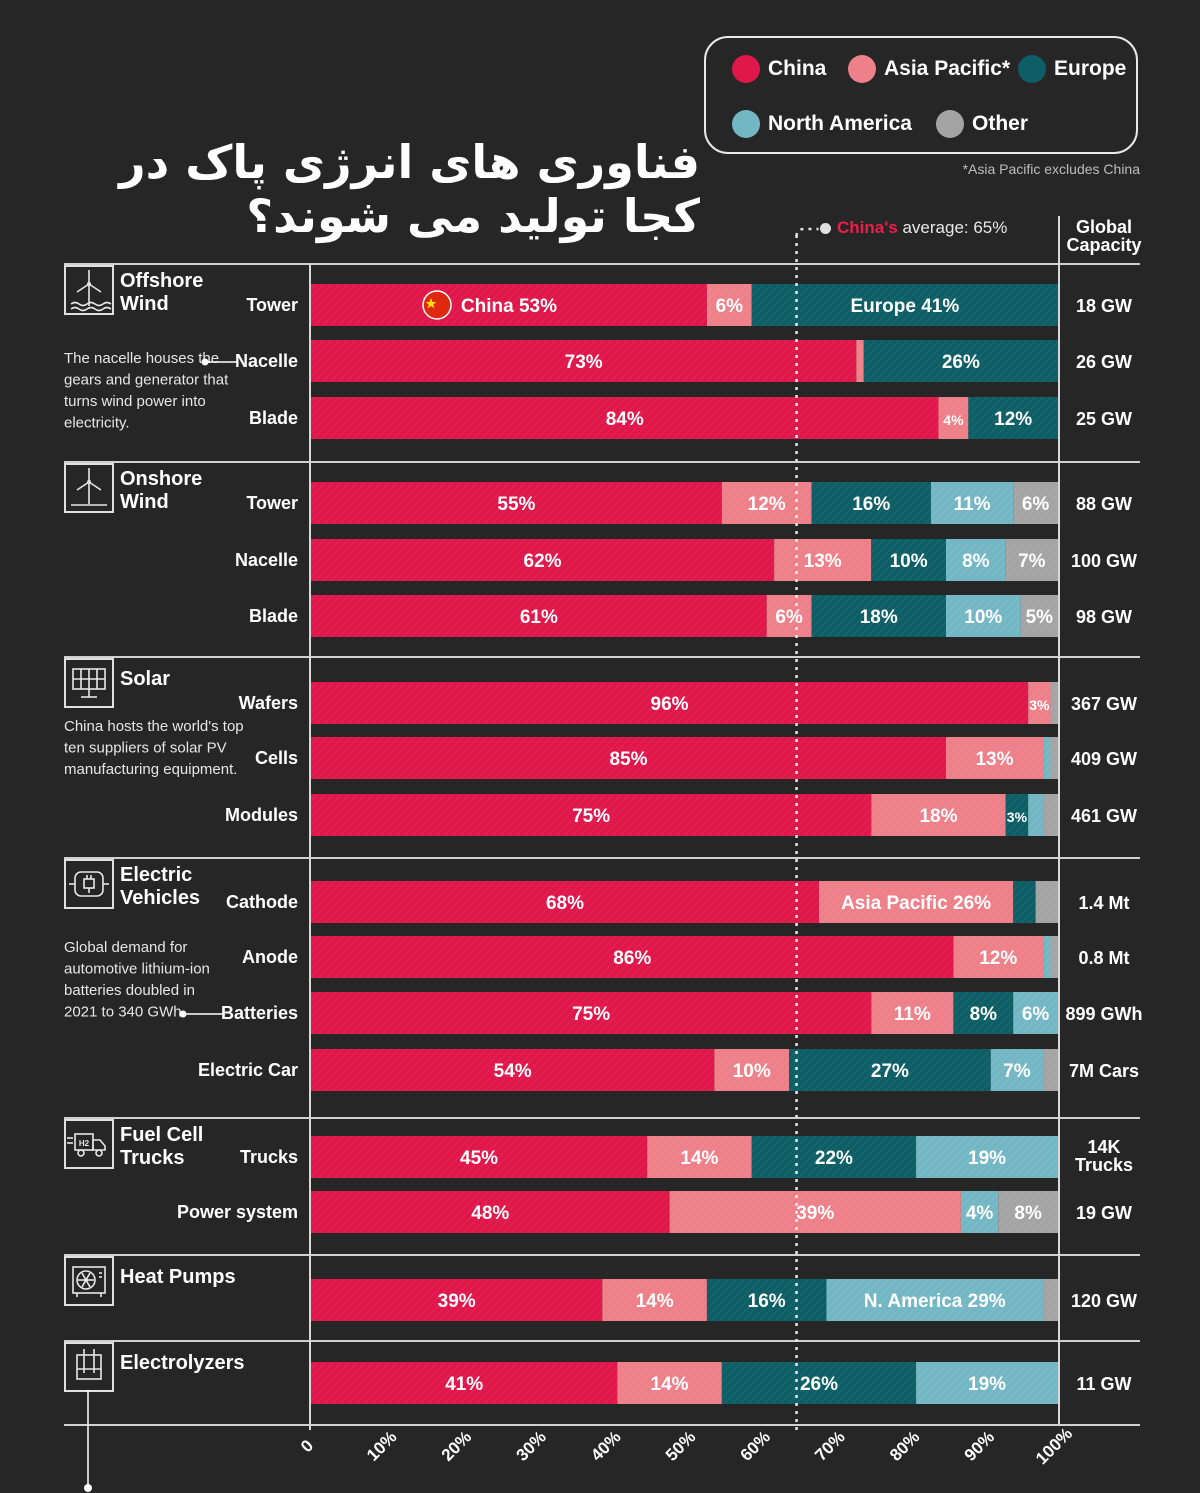 The image size is (1200, 1493). Describe the element at coordinates (686, 1157) in the screenshot. I see `bar-row-fuel-cell-trucks-trucks: Trucks 45% 14% 22% 19% 14K Trucks` at that location.